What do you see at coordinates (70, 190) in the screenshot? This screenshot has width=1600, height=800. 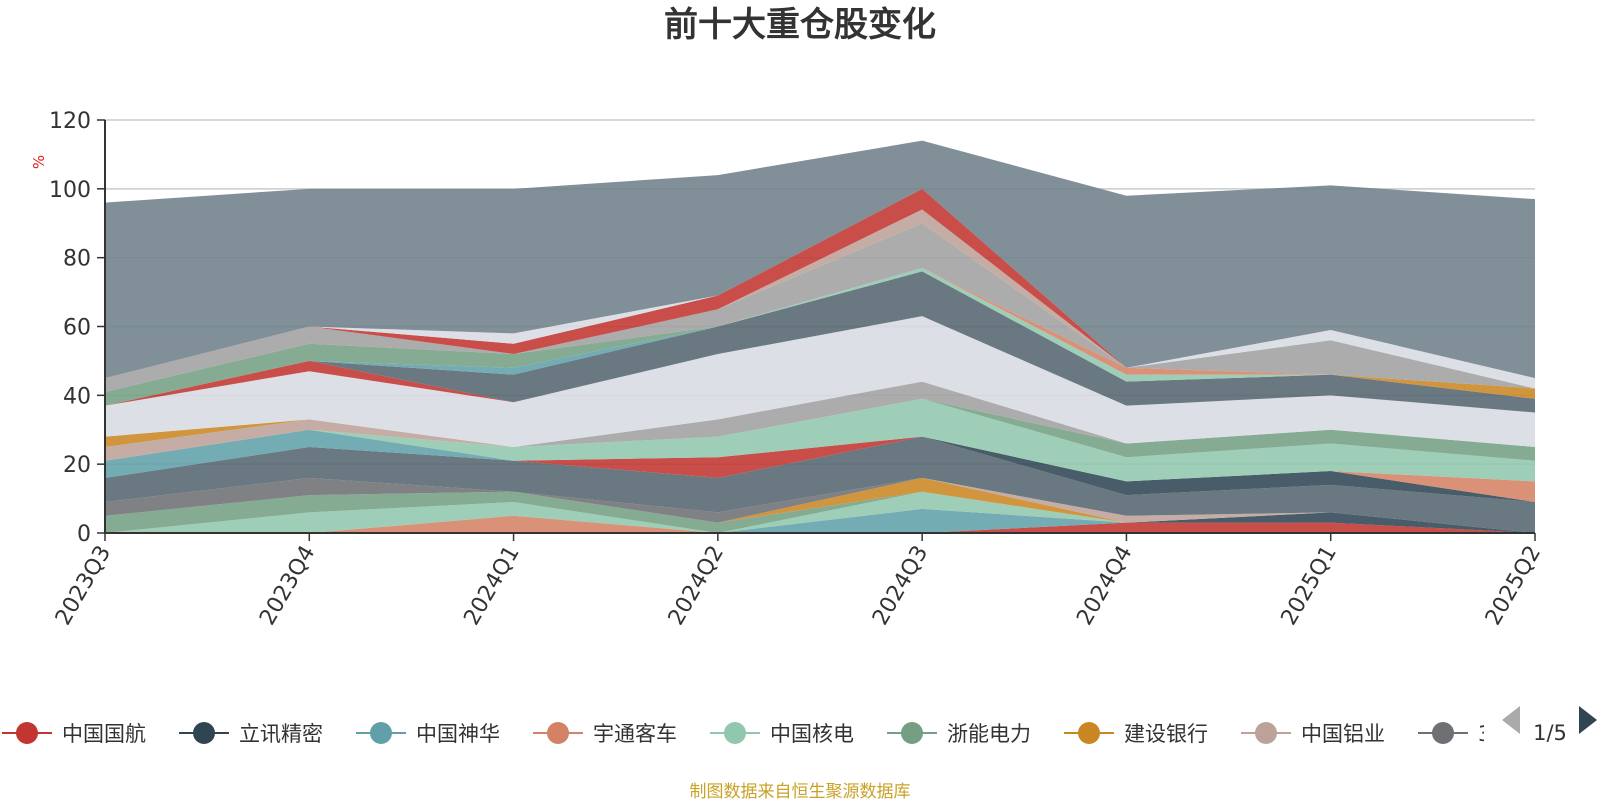 I see `y-tick-label: 100` at bounding box center [70, 190].